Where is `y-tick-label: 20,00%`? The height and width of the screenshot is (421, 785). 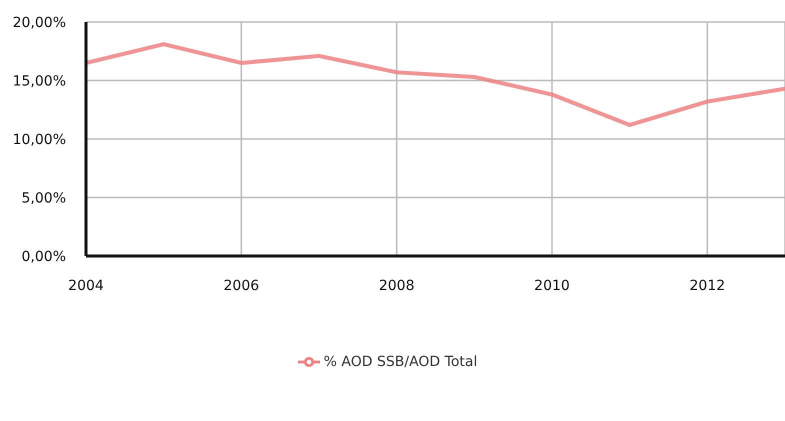
y-tick-label: 20,00% is located at coordinates (39, 22).